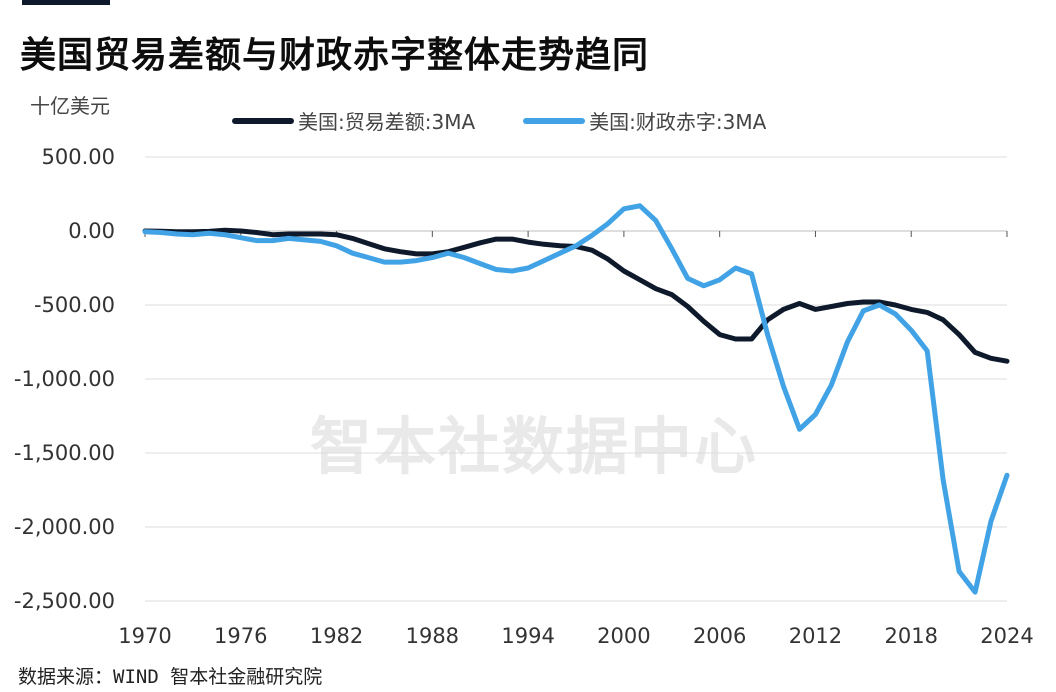 The image size is (1056, 692). I want to click on y-tick-label: -1,500.00, so click(64, 453).